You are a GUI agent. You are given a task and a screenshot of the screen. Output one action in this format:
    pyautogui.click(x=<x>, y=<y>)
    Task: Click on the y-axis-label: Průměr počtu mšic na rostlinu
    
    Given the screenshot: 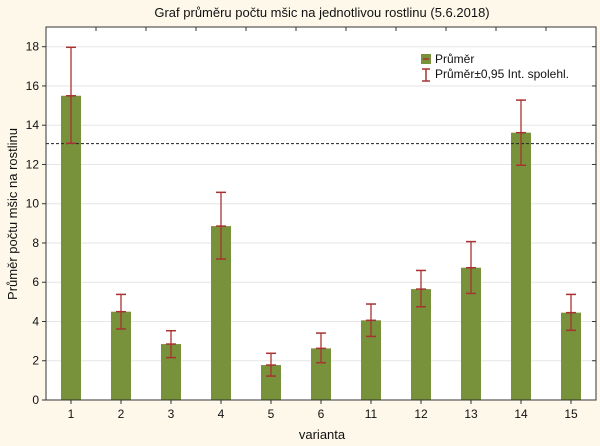 What is the action you would take?
    pyautogui.click(x=12, y=214)
    